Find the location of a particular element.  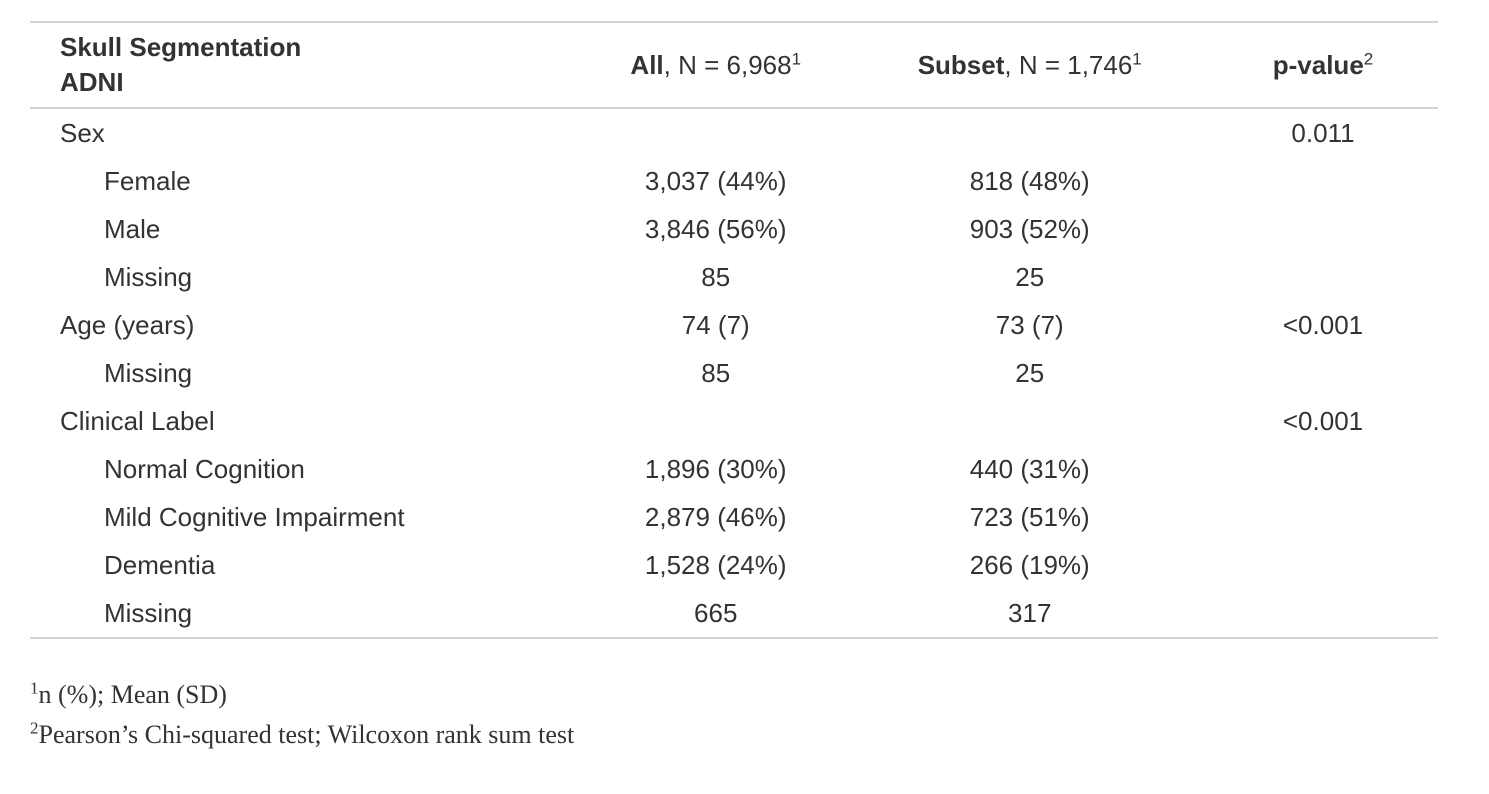

cell-subset: 818 (48%) is located at coordinates (1029, 180).